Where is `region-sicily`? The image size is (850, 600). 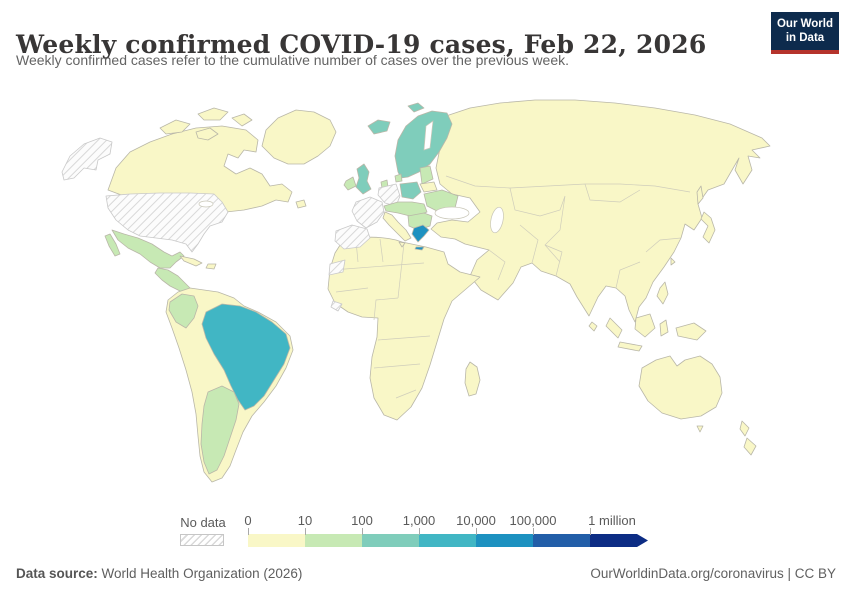
region-sicily is located at coordinates (402, 244).